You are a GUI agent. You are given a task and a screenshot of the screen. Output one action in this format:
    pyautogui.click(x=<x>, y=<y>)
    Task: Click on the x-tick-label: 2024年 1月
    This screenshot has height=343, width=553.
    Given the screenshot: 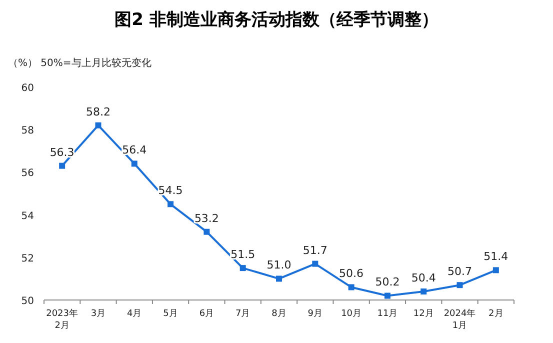 What is the action you would take?
    pyautogui.click(x=460, y=319)
    